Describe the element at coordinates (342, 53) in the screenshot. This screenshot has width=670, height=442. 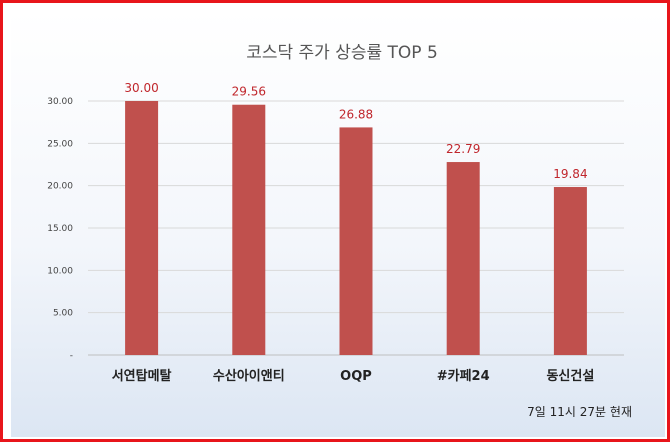
I see `chart-title: 코스닥 주가 상승률 TOP 5` at that location.